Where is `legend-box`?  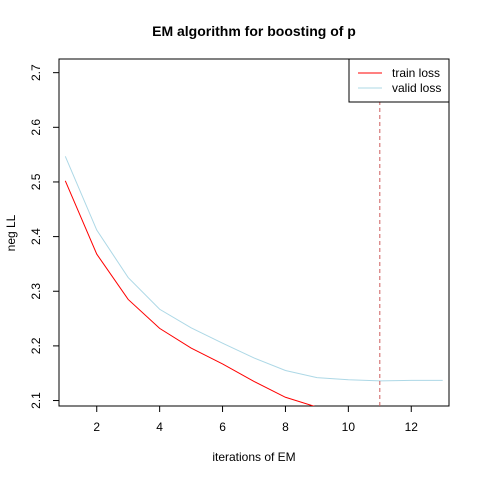 legend-box is located at coordinates (399, 80).